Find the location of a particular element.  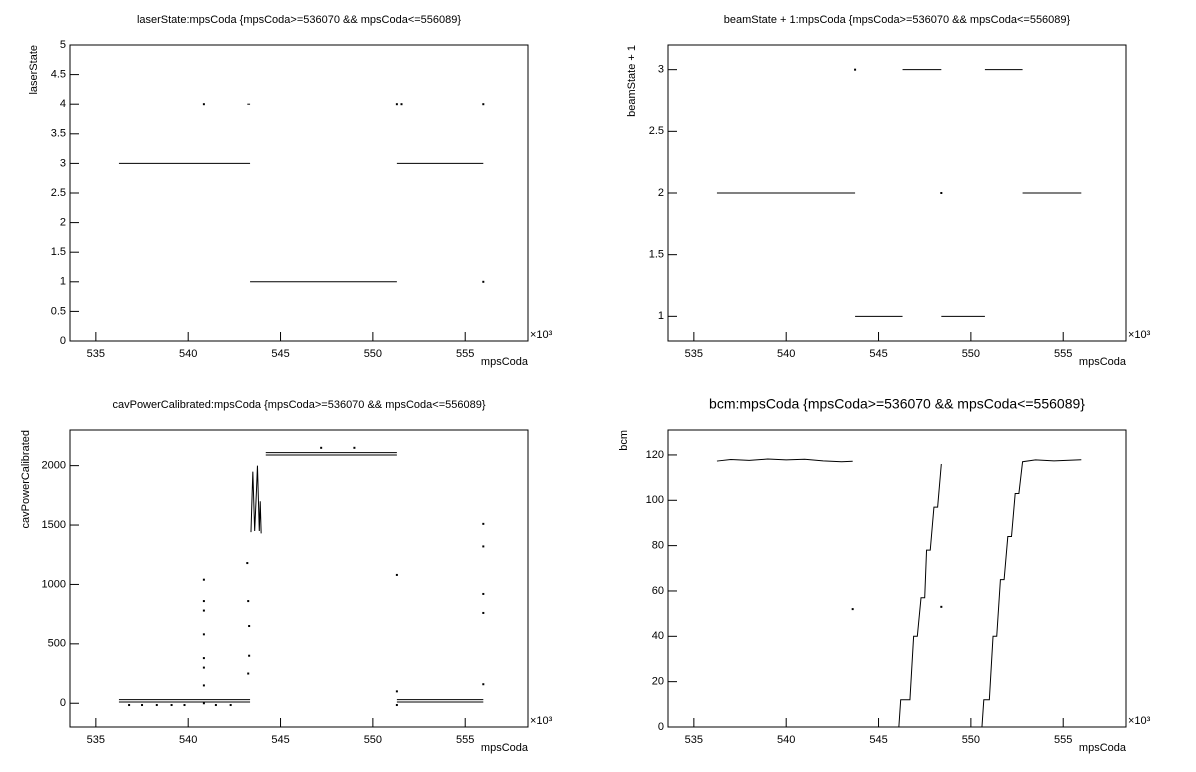

y-axis-label: laserState is located at coordinates (34, 70).